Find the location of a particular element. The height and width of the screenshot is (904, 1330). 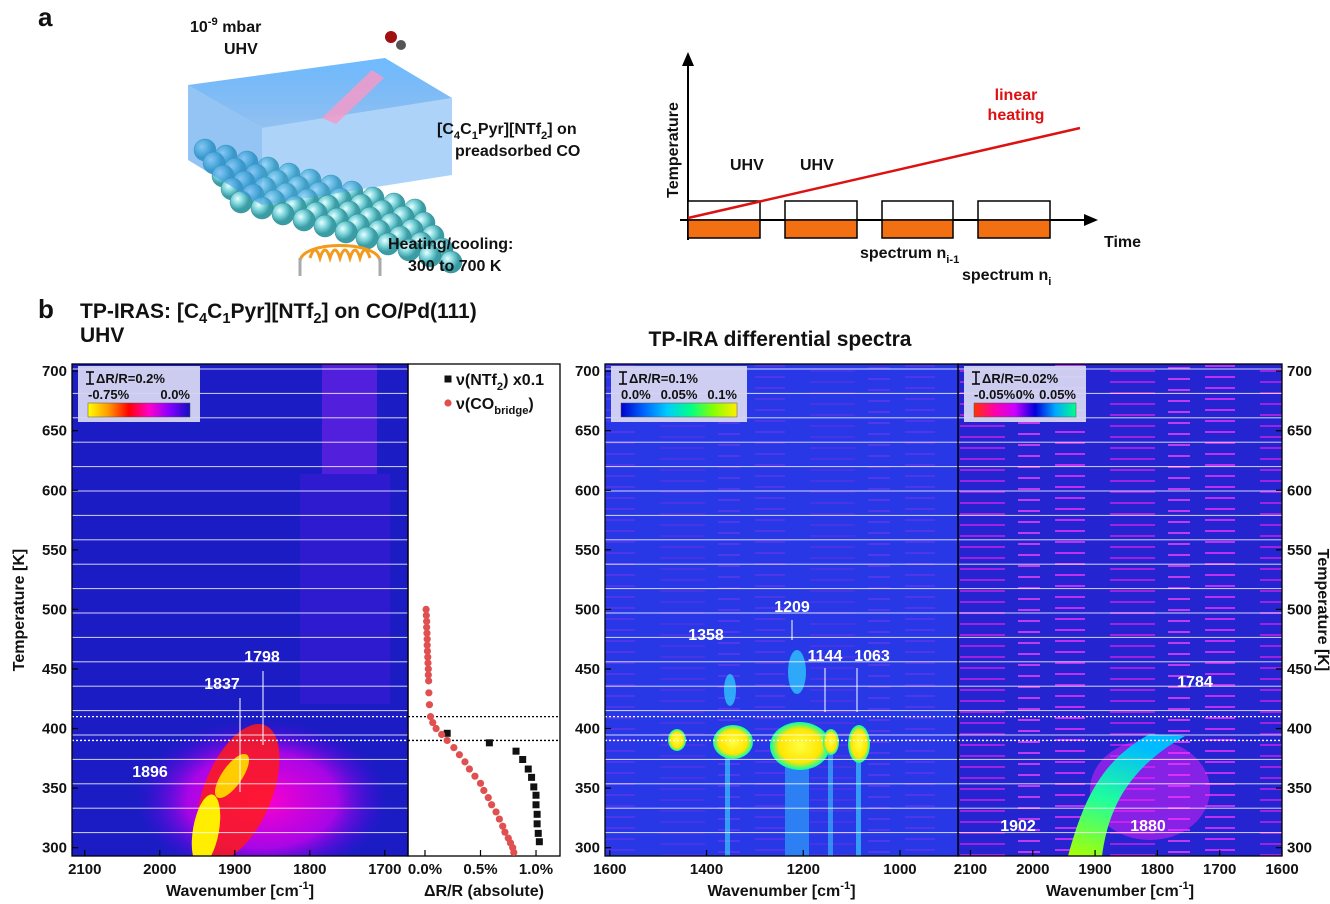

colorbar-label: 0.0% is located at coordinates (636, 394).